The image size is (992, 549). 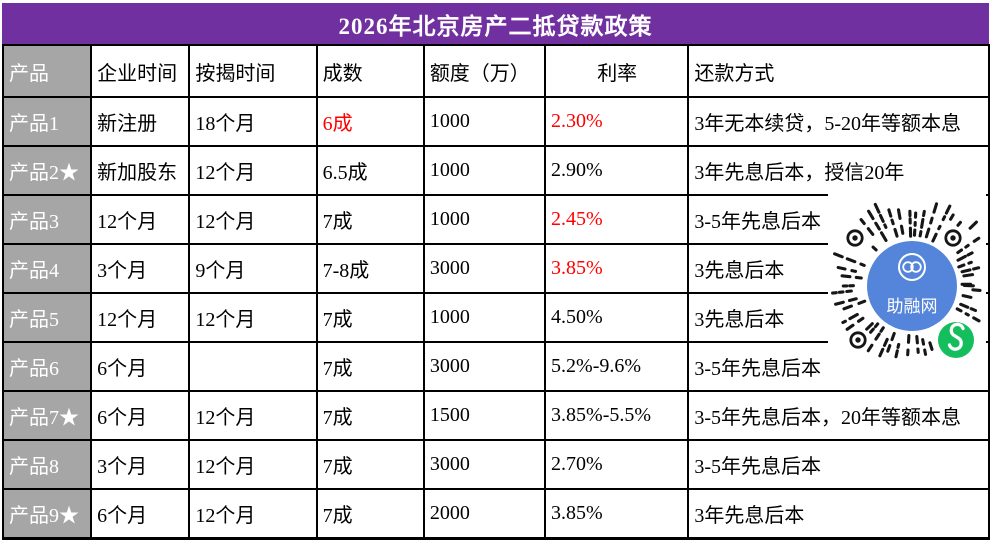 I want to click on header-row: 产品 企业时间 按揭时间 成数 额度（万） 利率 还款方式, so click(x=495, y=71).